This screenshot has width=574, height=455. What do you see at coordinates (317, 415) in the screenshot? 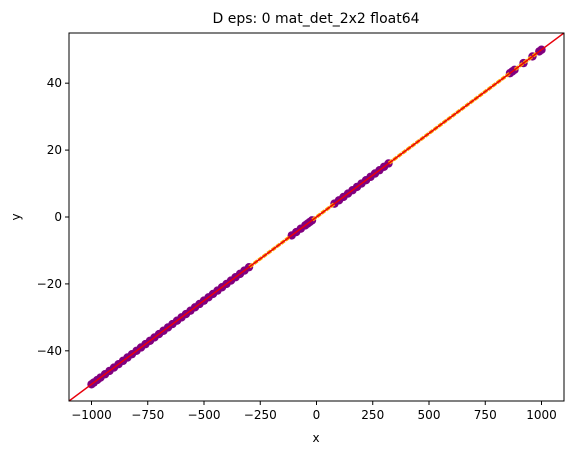
I see `x-tick-label: 0` at bounding box center [317, 415].